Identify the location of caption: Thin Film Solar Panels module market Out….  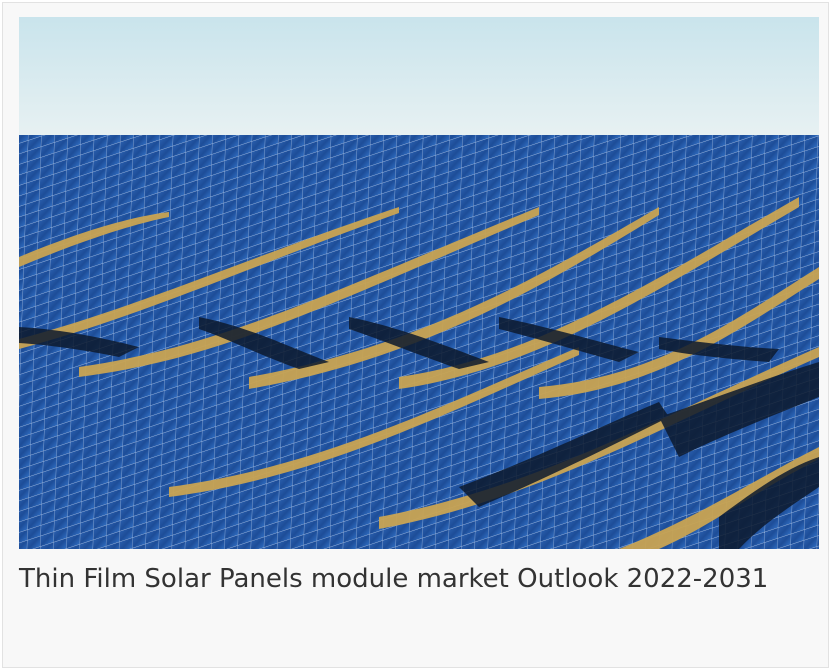
(394, 579).